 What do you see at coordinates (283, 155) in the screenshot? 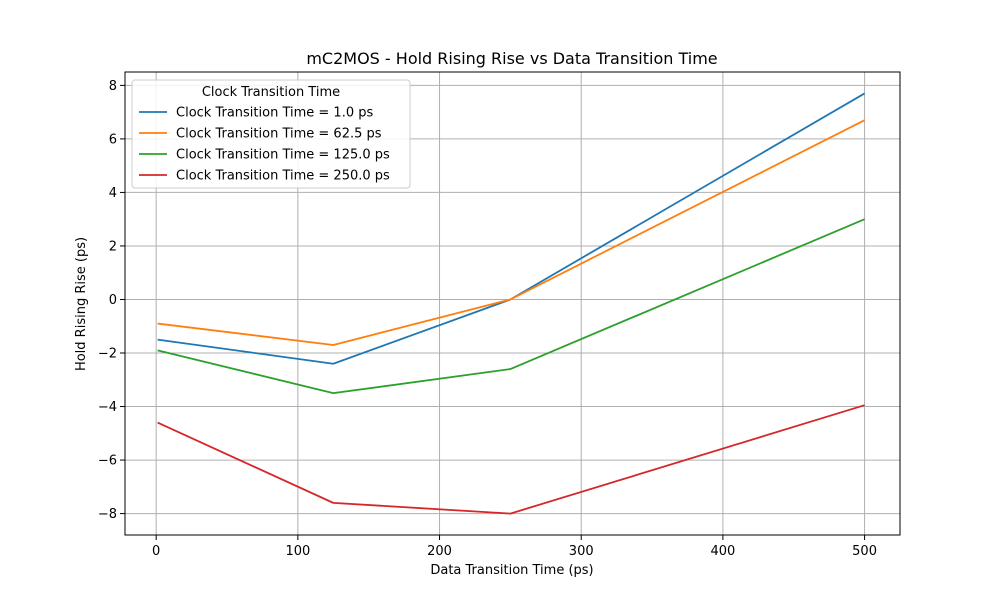
I see `legend-label-3: Clock Transition Time = 125.0 ps` at bounding box center [283, 155].